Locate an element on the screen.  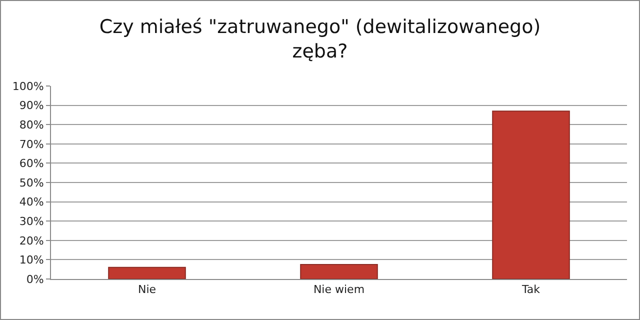
chart-title: Czy miałeś "zatruwanego" (dewitalizowanego) zęba? is located at coordinates (320, 39).